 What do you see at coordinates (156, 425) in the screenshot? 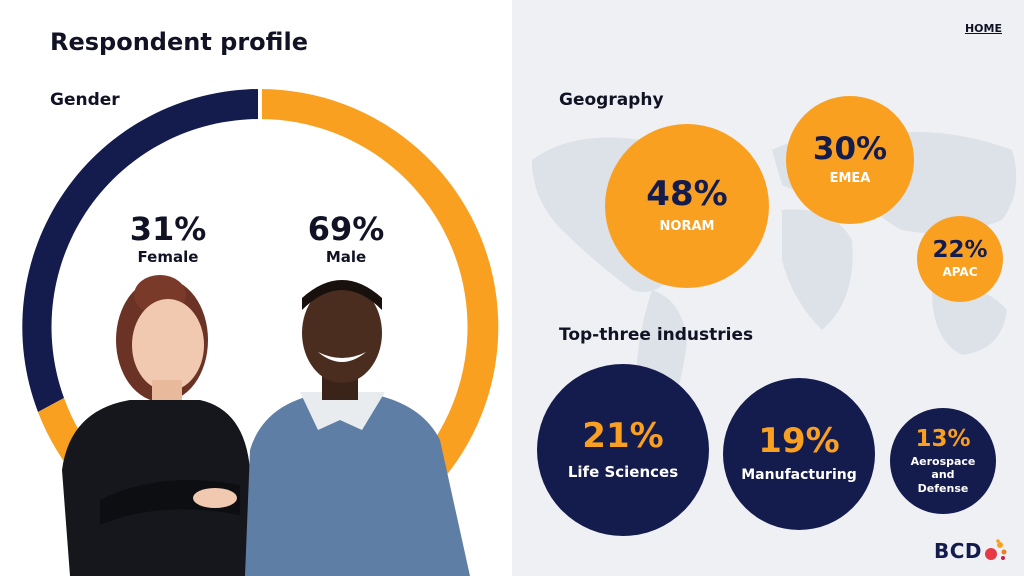
I see `woman-photo` at bounding box center [156, 425].